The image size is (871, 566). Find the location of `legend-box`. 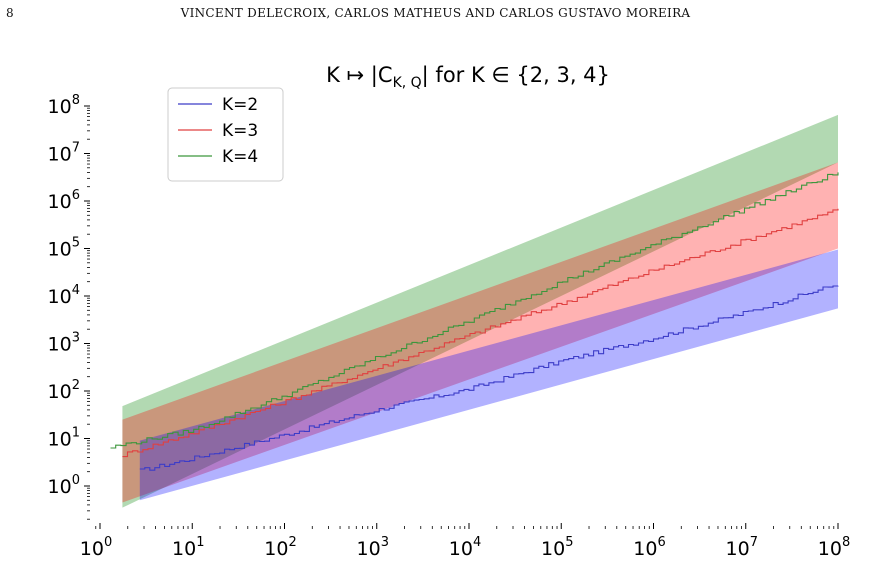

legend-box is located at coordinates (225, 134).